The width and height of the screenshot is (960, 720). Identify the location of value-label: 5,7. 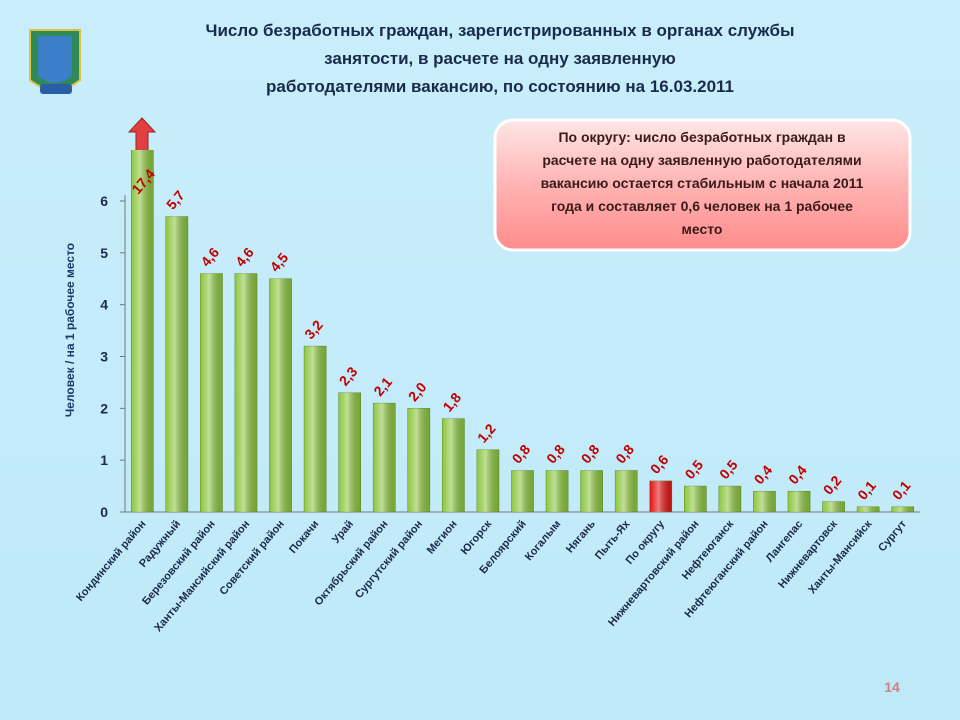
(175, 199).